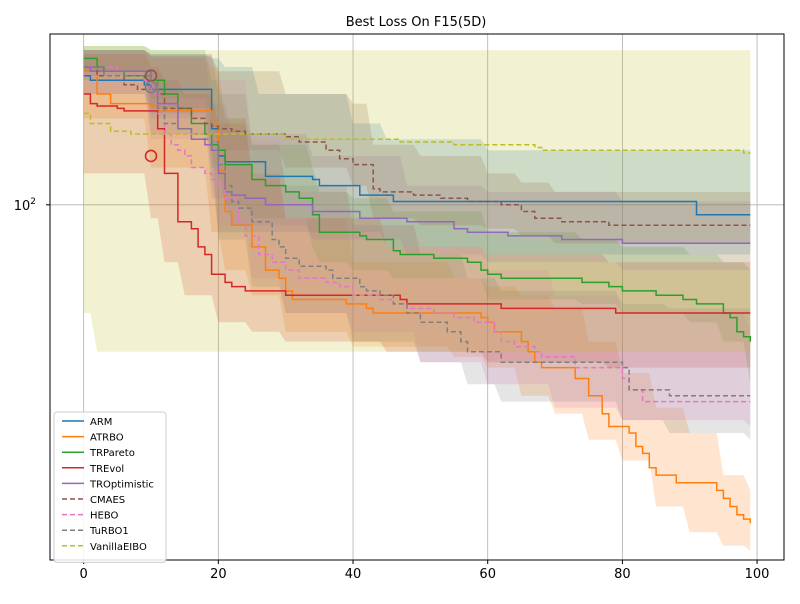 The width and height of the screenshot is (800, 604). What do you see at coordinates (118, 547) in the screenshot?
I see `legend-label: VanillaEIBO` at bounding box center [118, 547].